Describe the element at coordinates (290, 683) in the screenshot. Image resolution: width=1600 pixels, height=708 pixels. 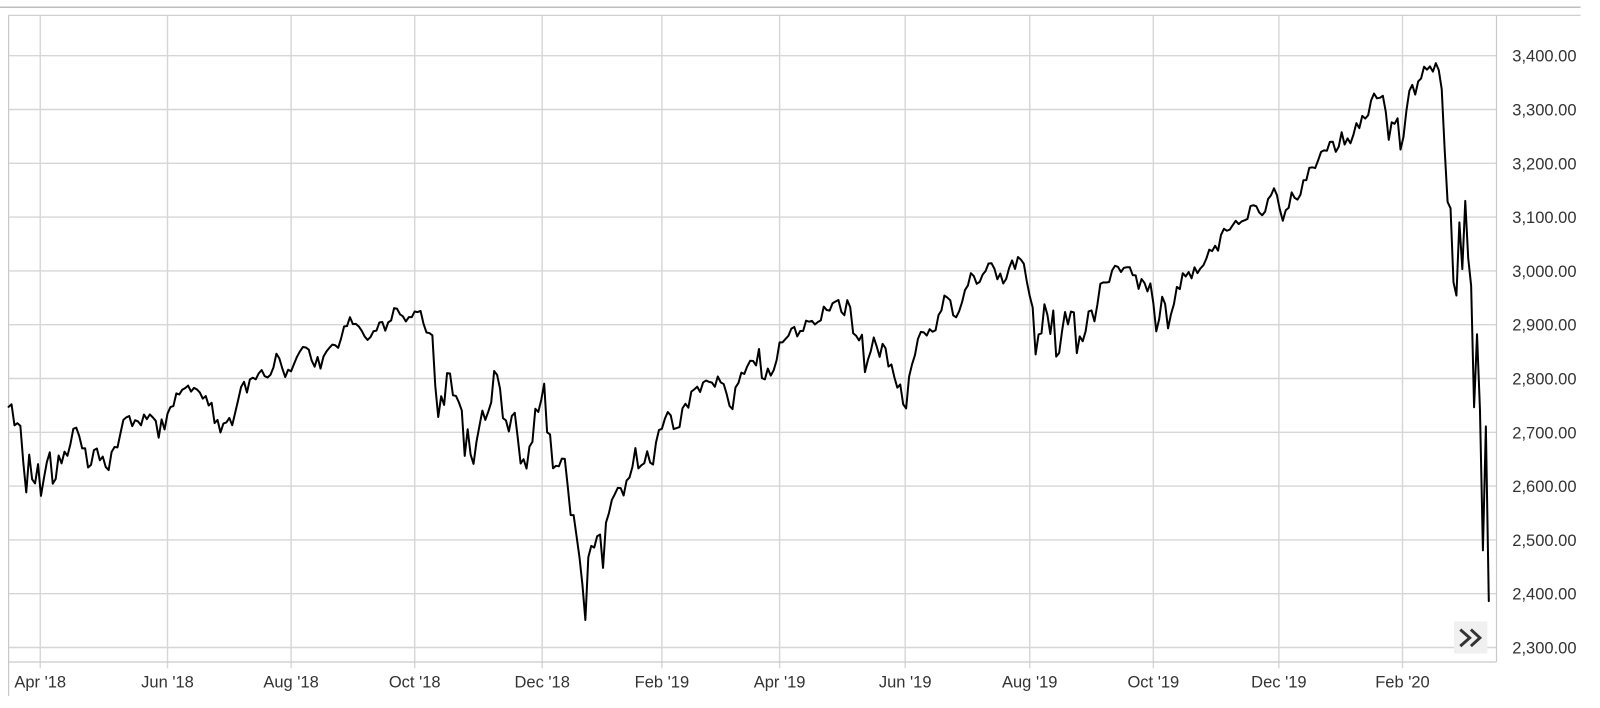
I see `svg-text: Aug '18` at that location.